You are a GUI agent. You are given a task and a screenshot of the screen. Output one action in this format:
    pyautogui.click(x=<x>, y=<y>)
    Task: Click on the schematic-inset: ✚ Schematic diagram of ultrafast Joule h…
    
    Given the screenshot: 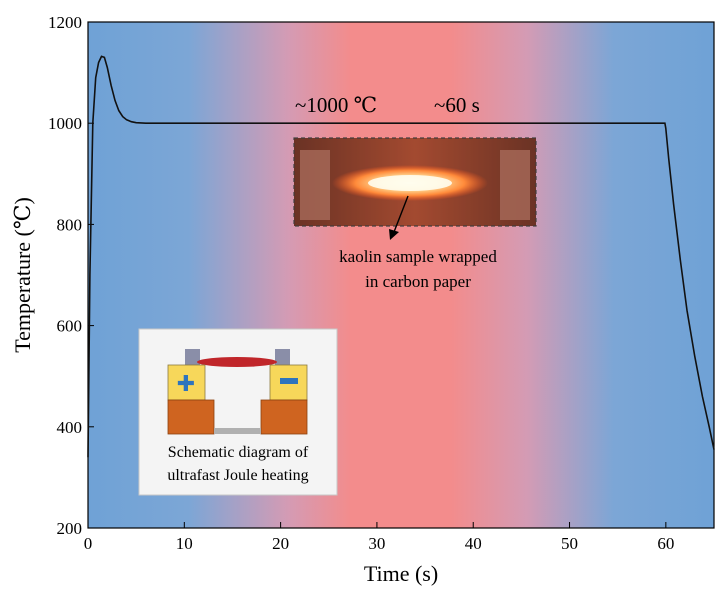 What is the action you would take?
    pyautogui.click(x=238, y=412)
    